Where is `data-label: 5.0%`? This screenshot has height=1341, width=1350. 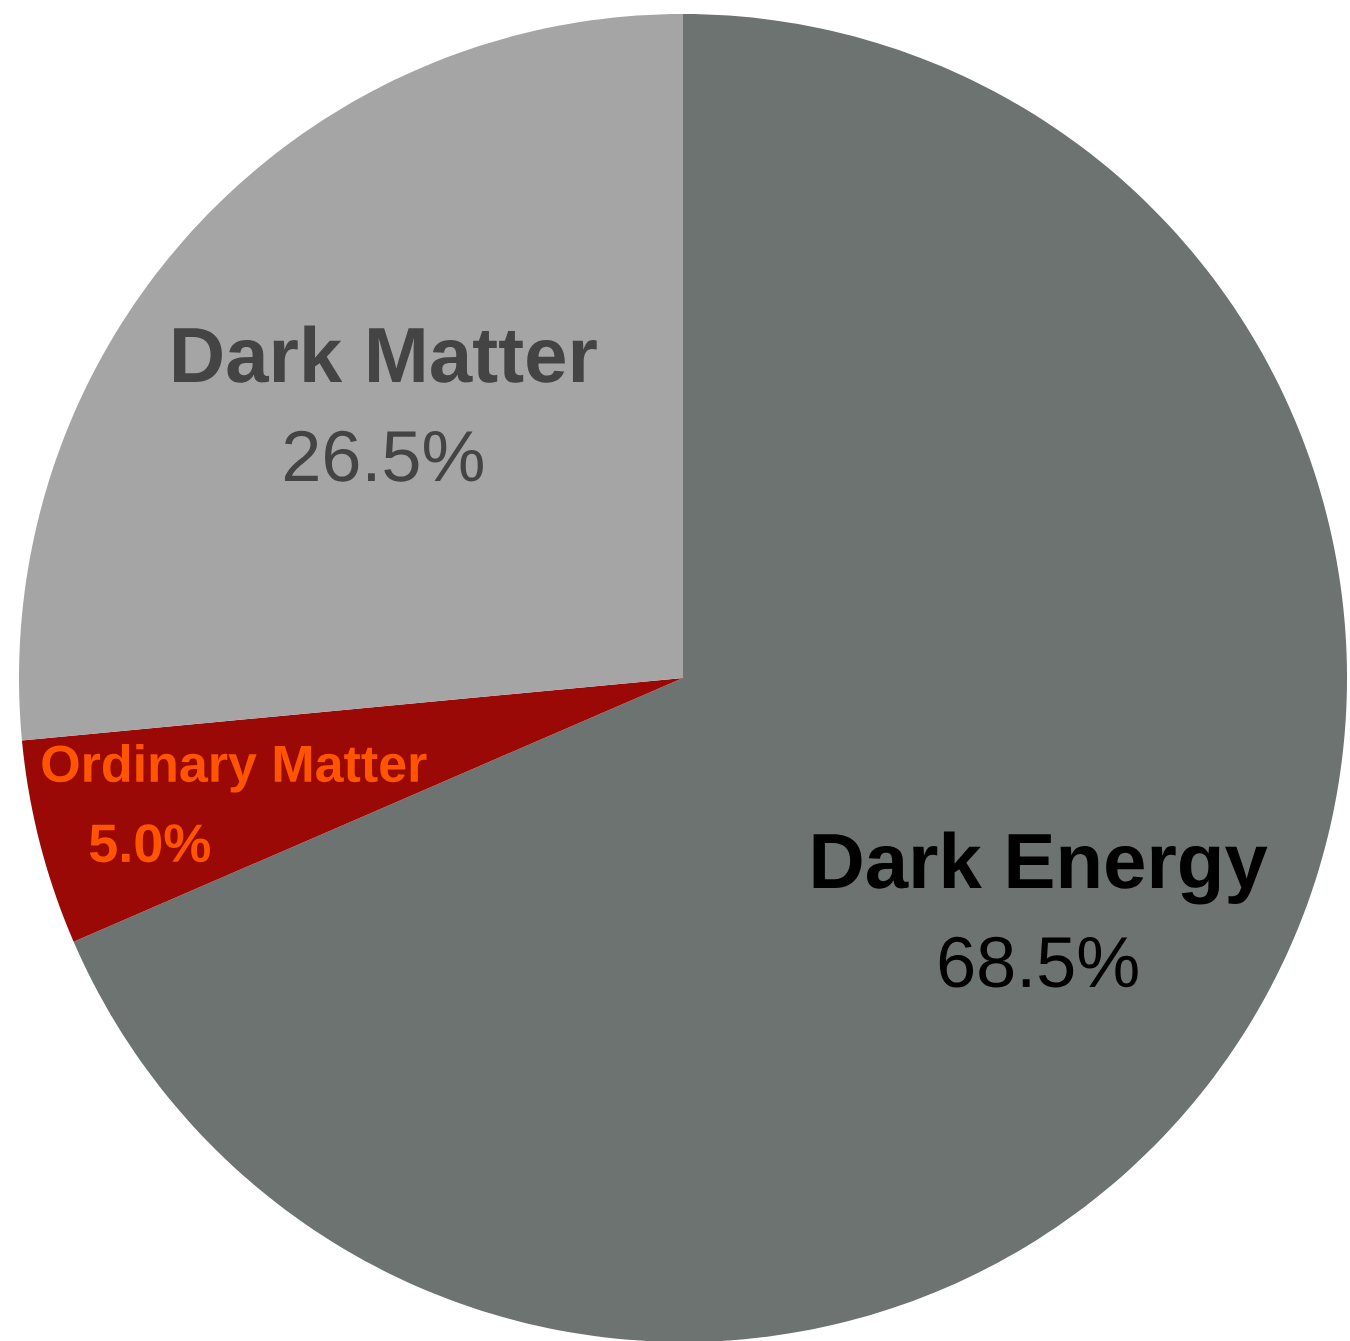 data-label: 5.0% is located at coordinates (149, 843).